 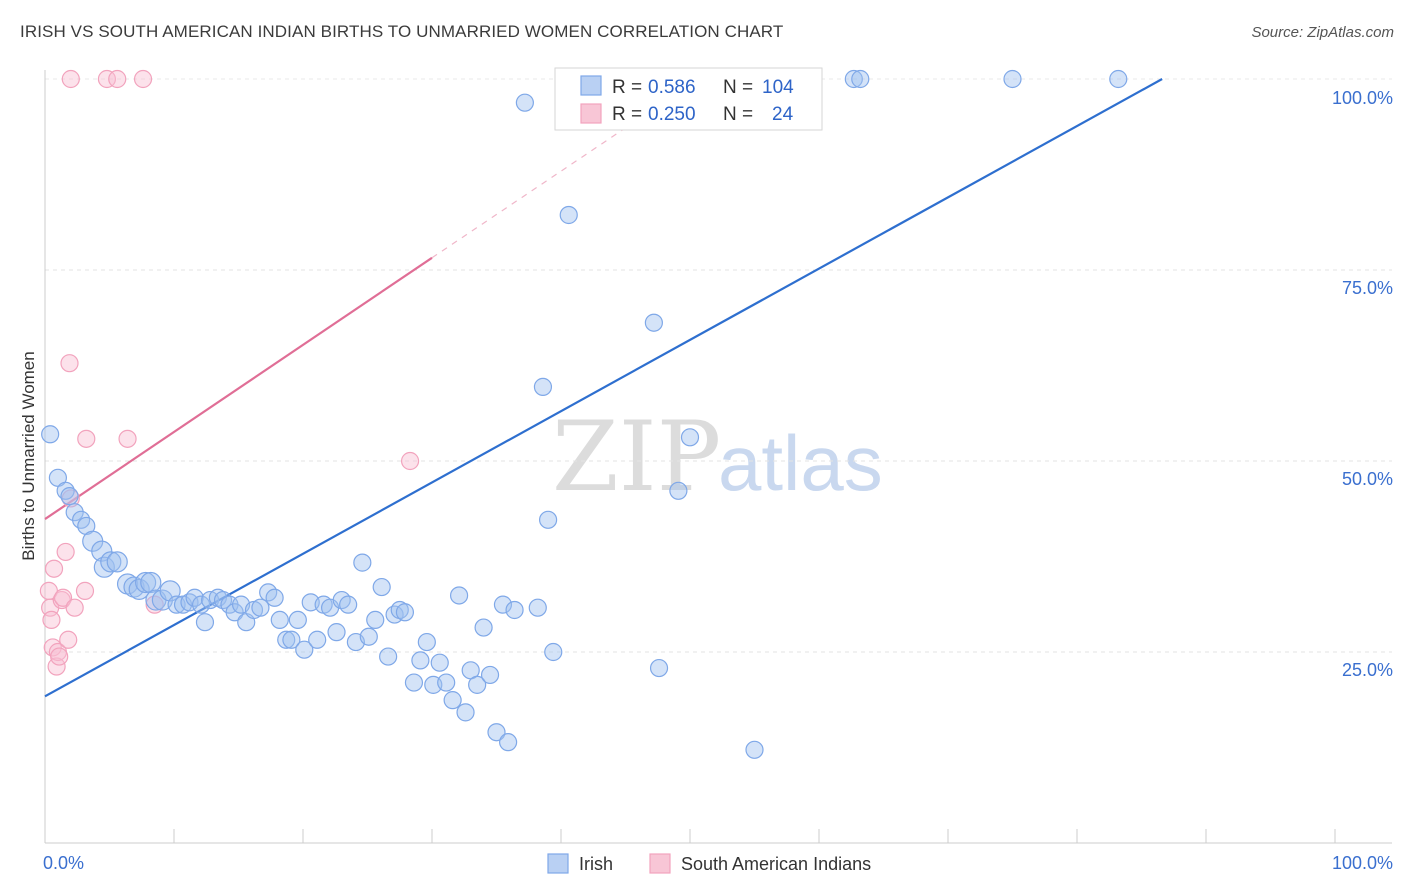 What do you see at coordinates (660, 863) in the screenshot?
I see `legend-swatch-sai` at bounding box center [660, 863].